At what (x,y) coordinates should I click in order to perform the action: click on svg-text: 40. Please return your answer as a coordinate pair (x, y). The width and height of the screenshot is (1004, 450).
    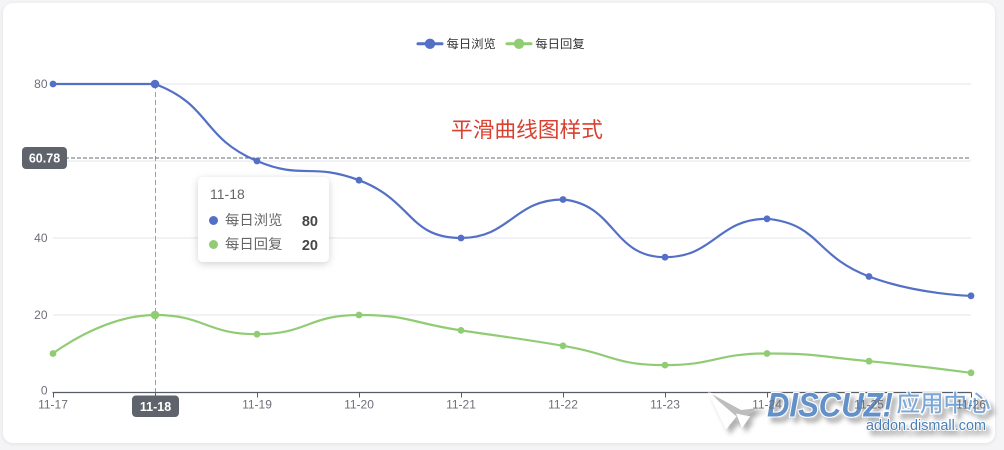
    Looking at the image, I should click on (41, 238).